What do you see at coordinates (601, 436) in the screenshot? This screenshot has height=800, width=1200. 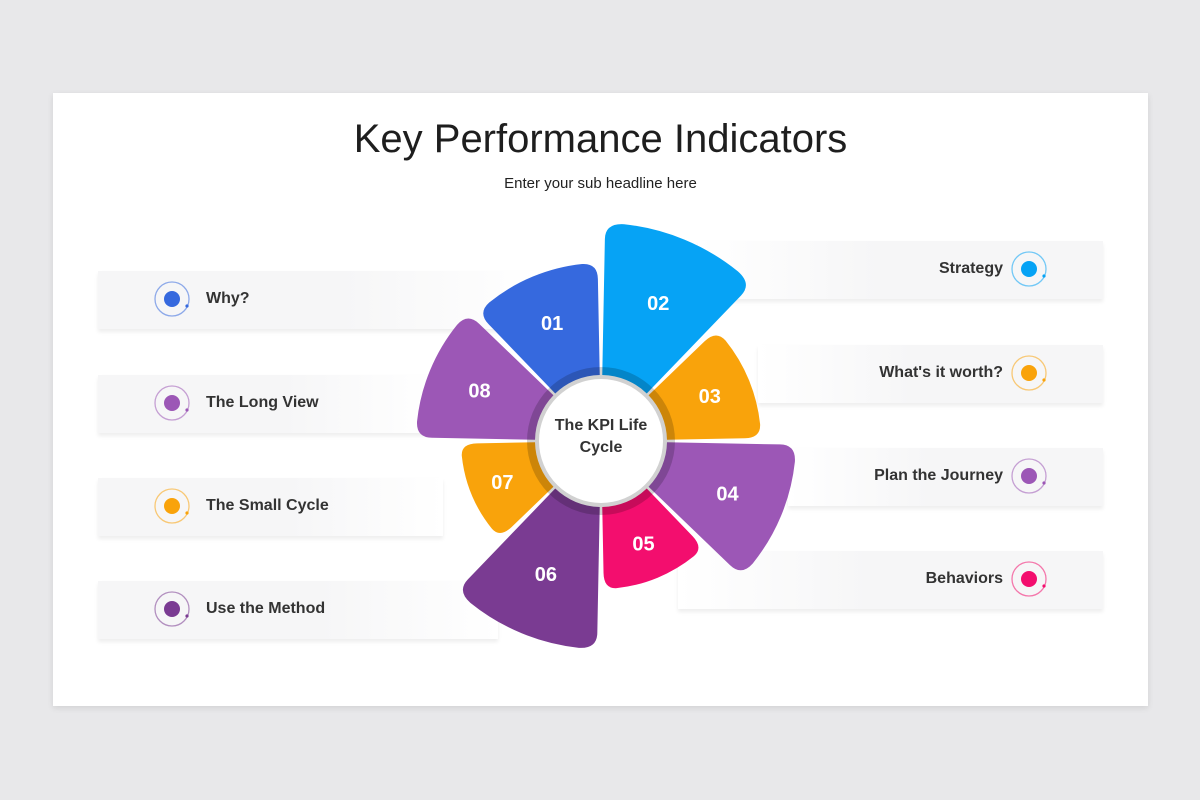 I see `center-label: The KPI Life Cycle` at bounding box center [601, 436].